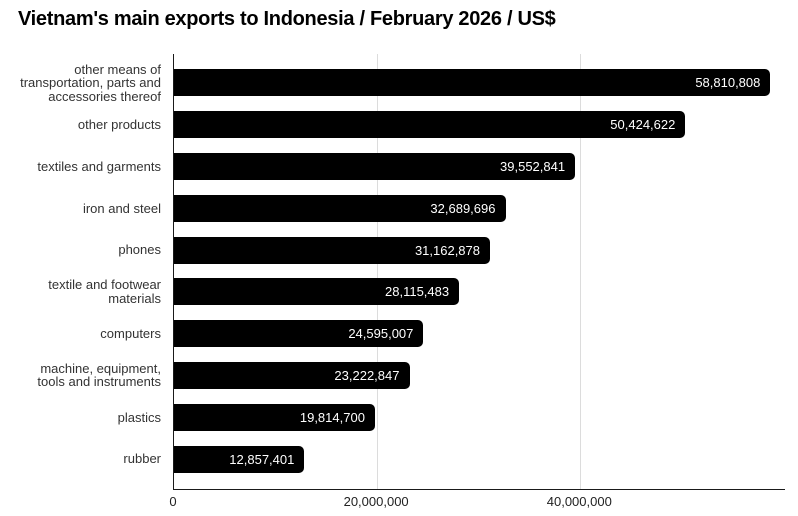 This screenshot has height=516, width=798. I want to click on bar-value-label: 12,857,401, so click(262, 459).